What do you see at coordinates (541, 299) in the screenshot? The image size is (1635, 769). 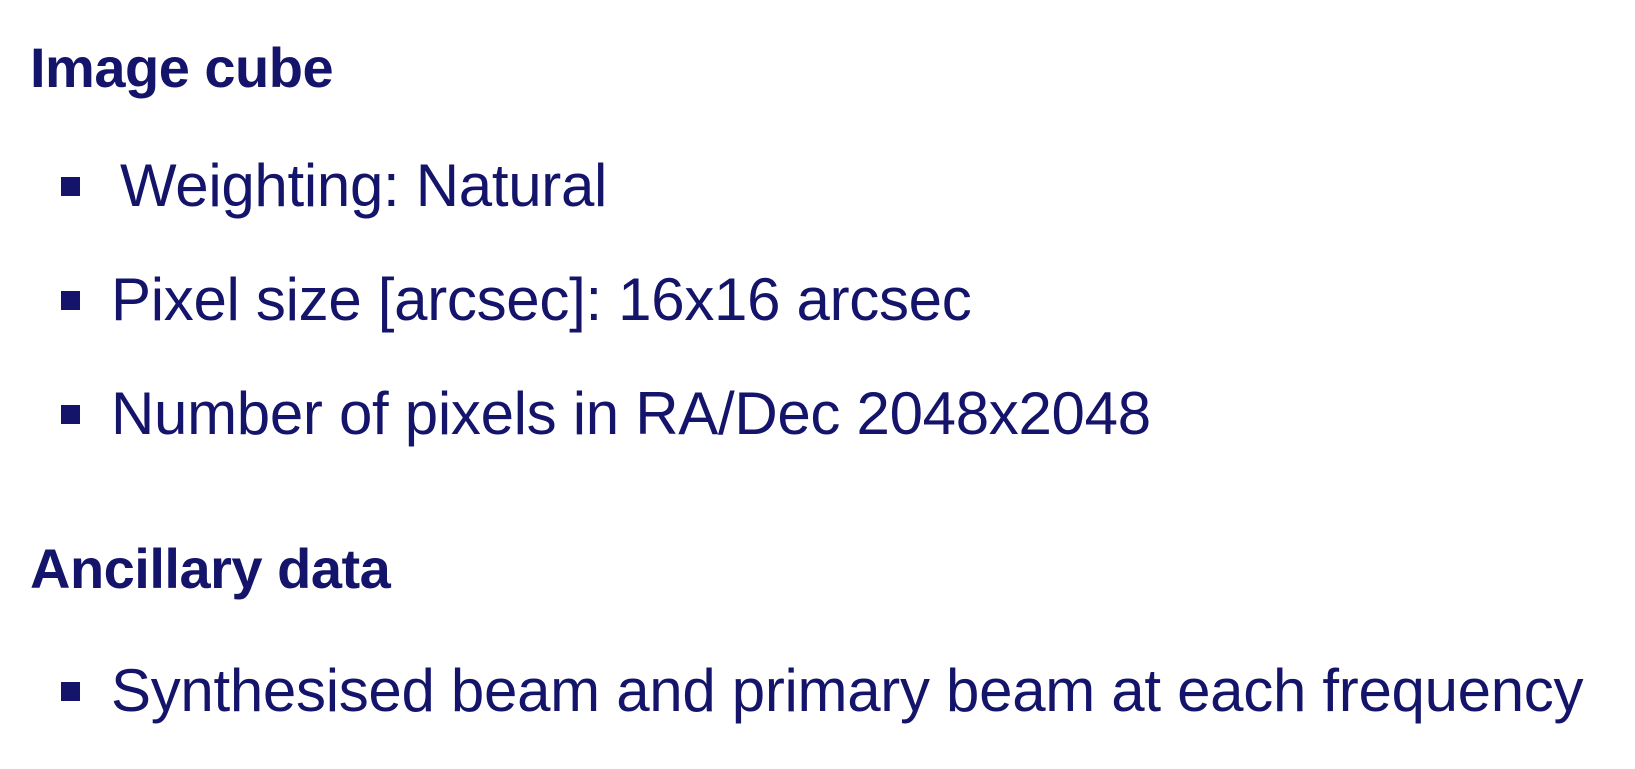 I see `list-item-text: Pixel size [arcsec]: 16x16 arcsec` at bounding box center [541, 299].